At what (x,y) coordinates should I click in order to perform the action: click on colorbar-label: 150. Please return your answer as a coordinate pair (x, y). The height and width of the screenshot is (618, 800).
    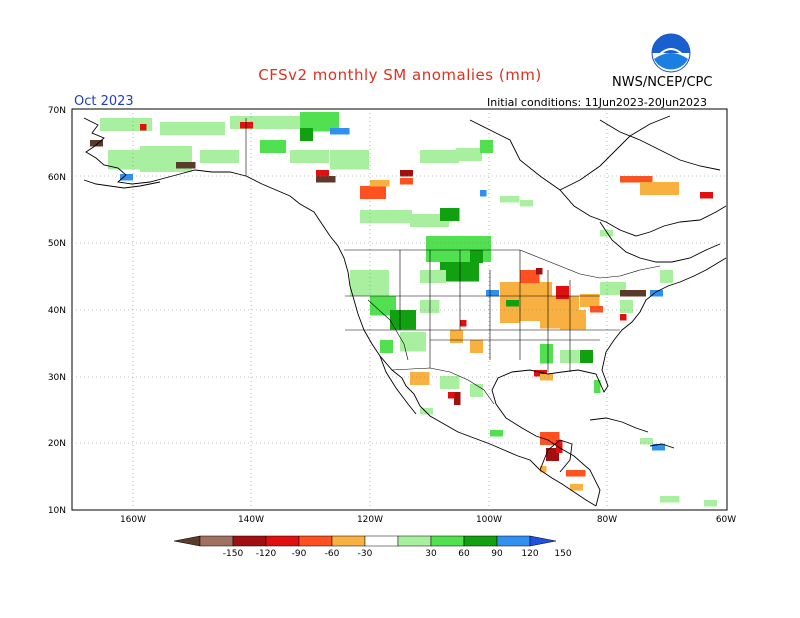
    Looking at the image, I should click on (562, 554).